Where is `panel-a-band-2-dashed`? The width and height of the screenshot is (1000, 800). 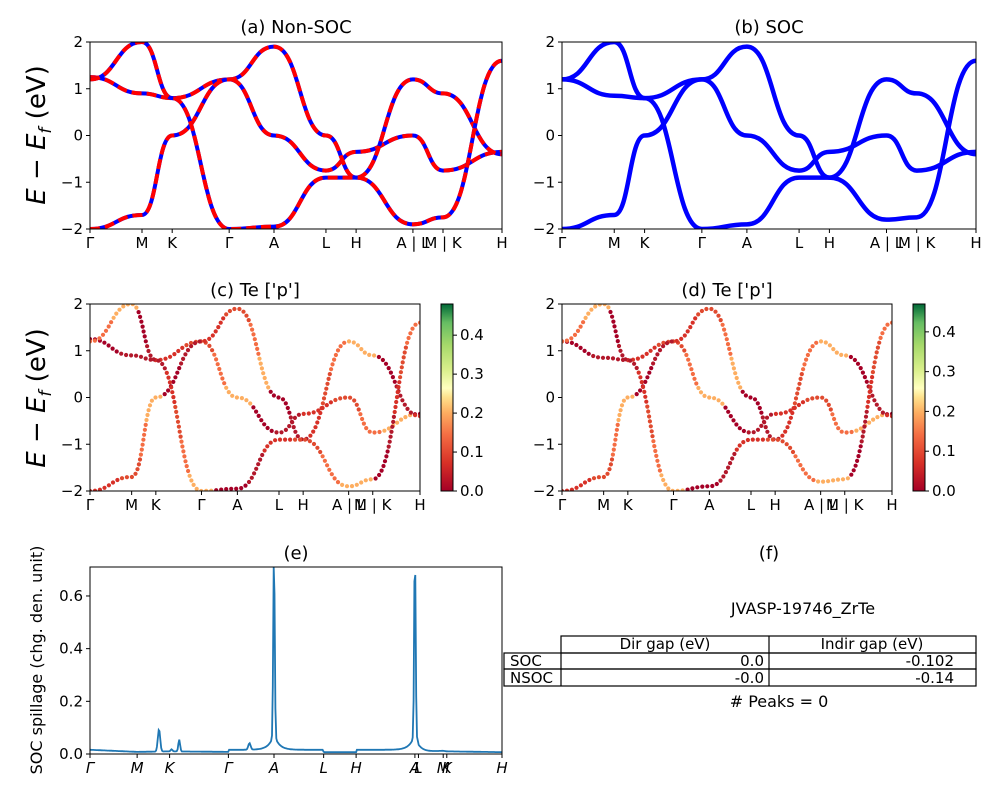
panel-a-band-2-dashed is located at coordinates (296, 135).